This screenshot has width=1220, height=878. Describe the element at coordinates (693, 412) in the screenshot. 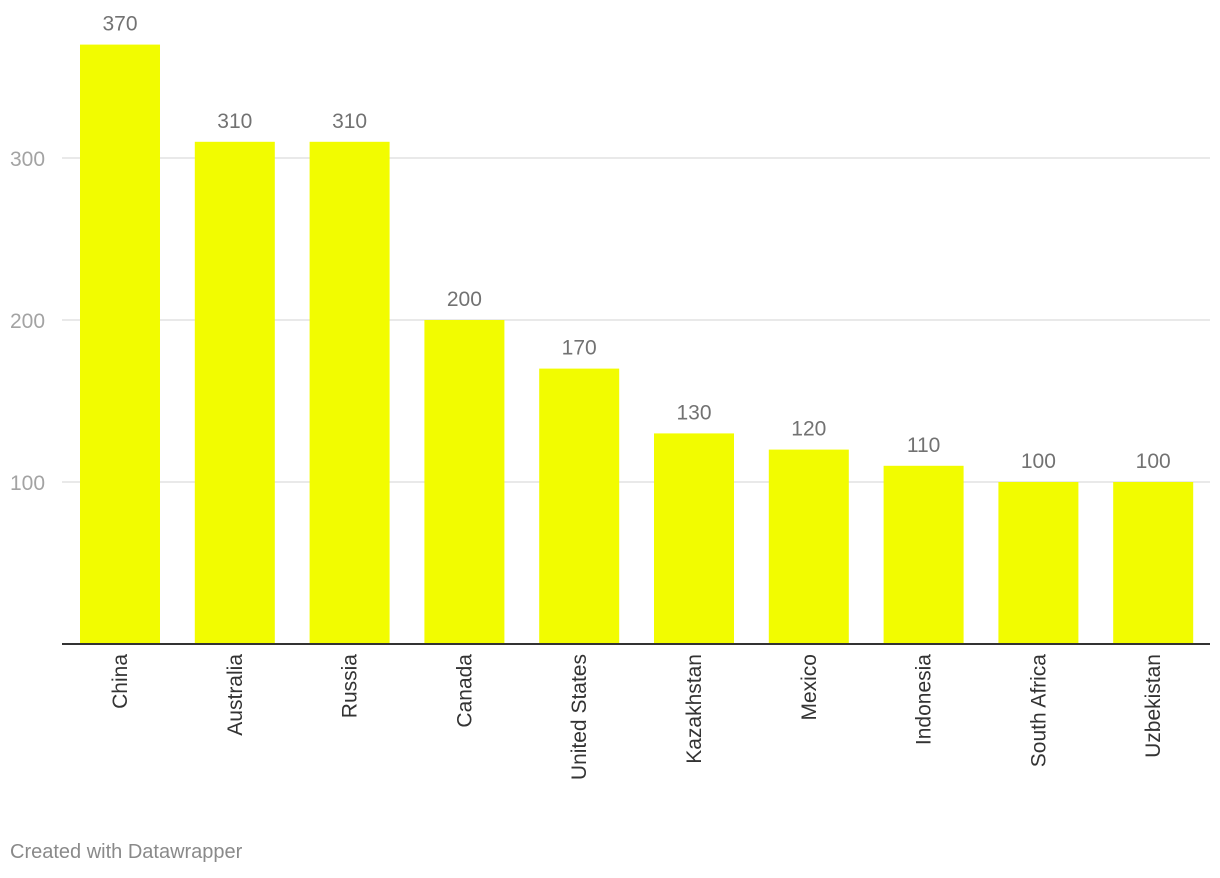

I see `value-label-kazakhstan: 130` at that location.